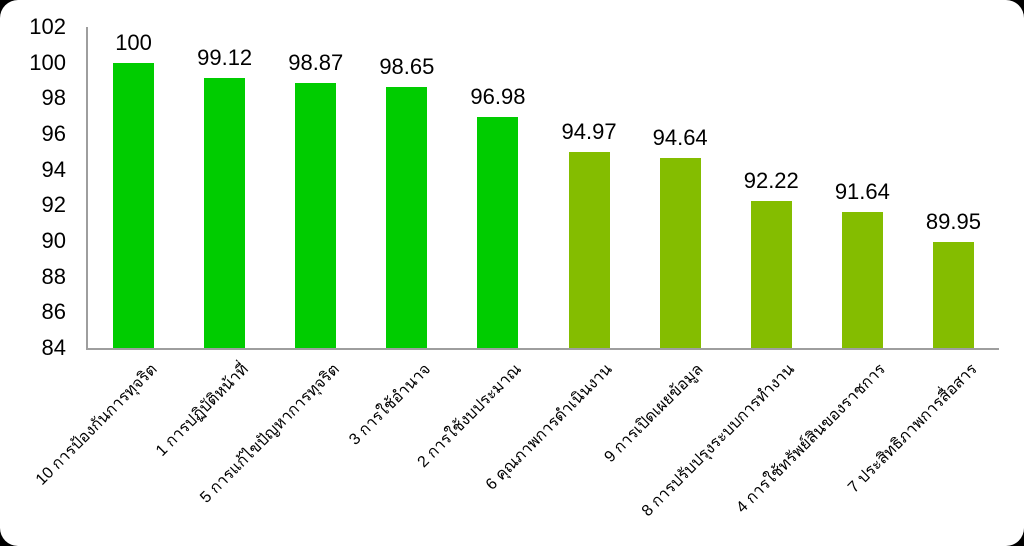  Describe the element at coordinates (53, 98) in the screenshot. I see `y-axis-tick-label: 98` at that location.